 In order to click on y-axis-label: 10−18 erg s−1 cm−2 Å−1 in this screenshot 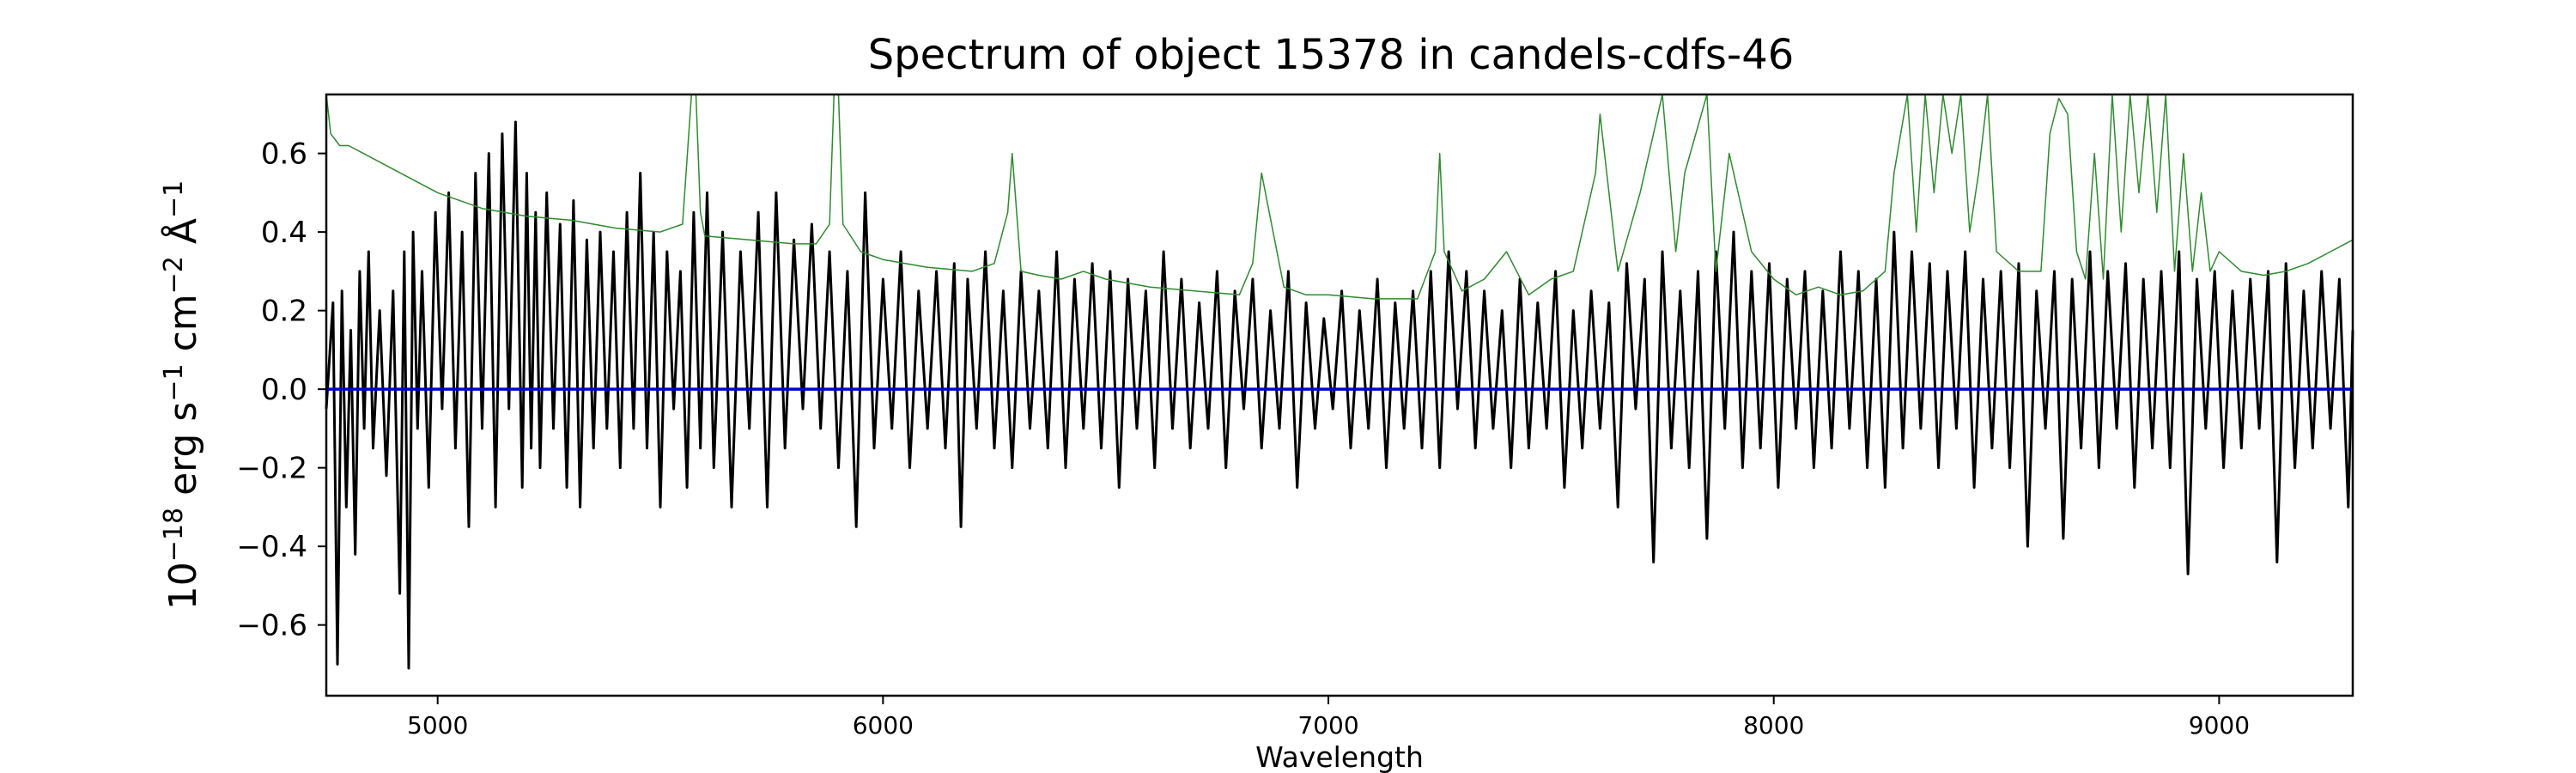, I will do `click(182, 395)`.